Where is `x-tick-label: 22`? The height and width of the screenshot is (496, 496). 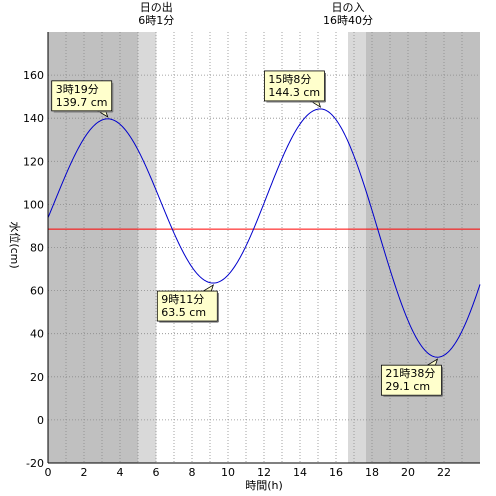
x-tick-label: 22 is located at coordinates (444, 472).